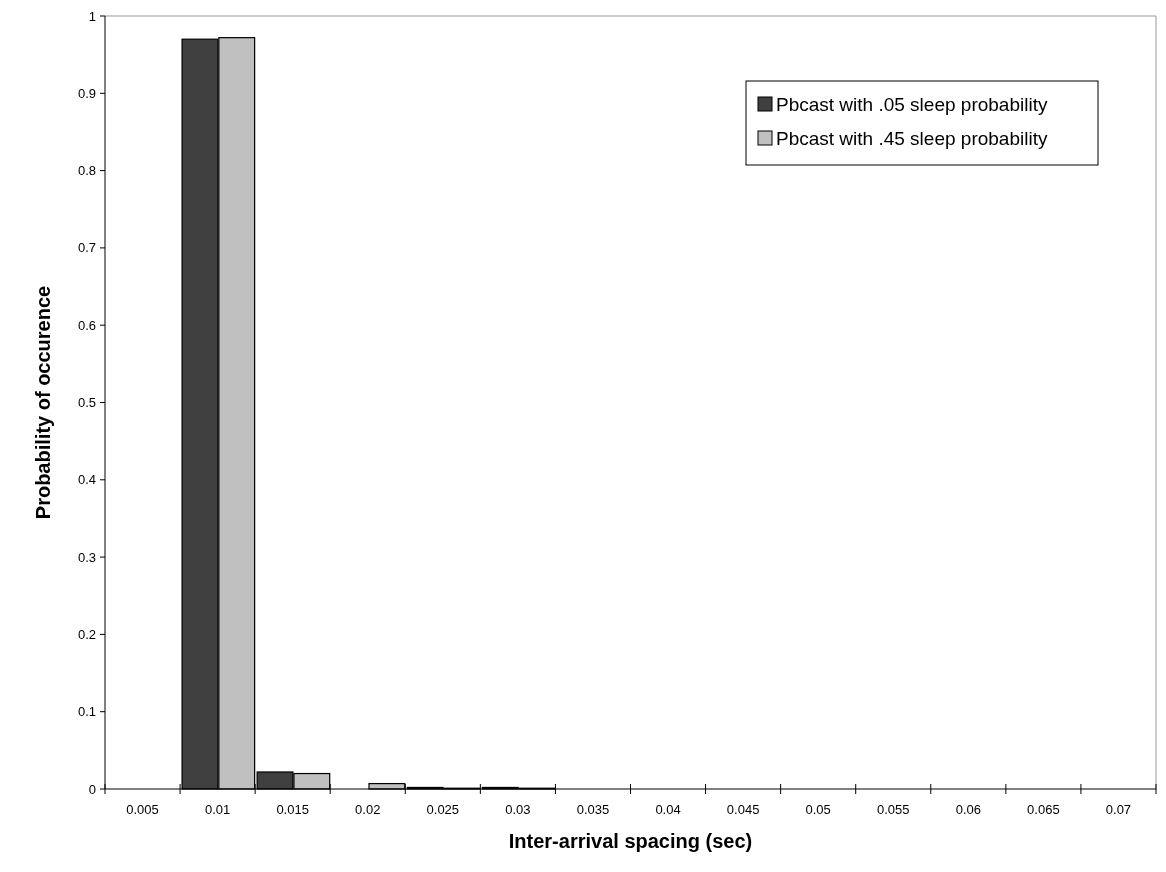  What do you see at coordinates (630, 841) in the screenshot?
I see `x-axis-title: Inter-arrival spacing (sec)` at bounding box center [630, 841].